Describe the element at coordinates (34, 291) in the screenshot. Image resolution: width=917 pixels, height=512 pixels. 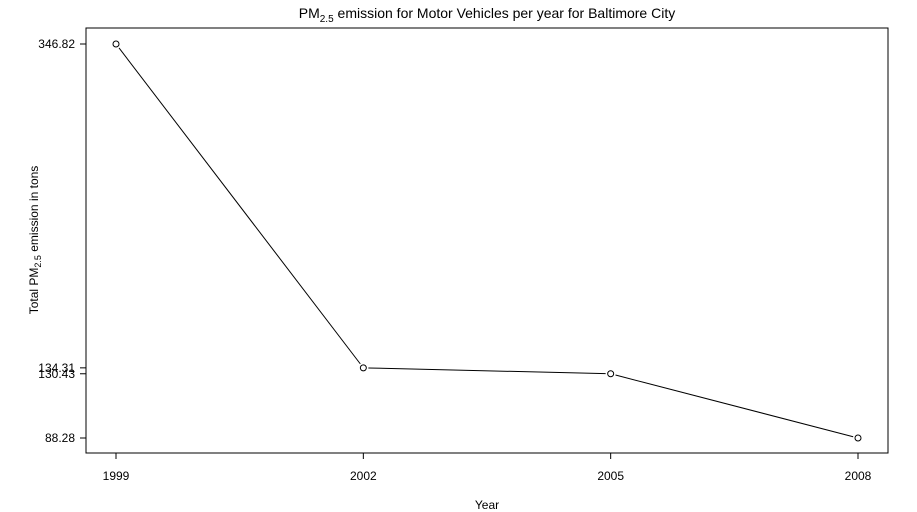
I see `y-axis-label-prefix: Total PM` at that location.